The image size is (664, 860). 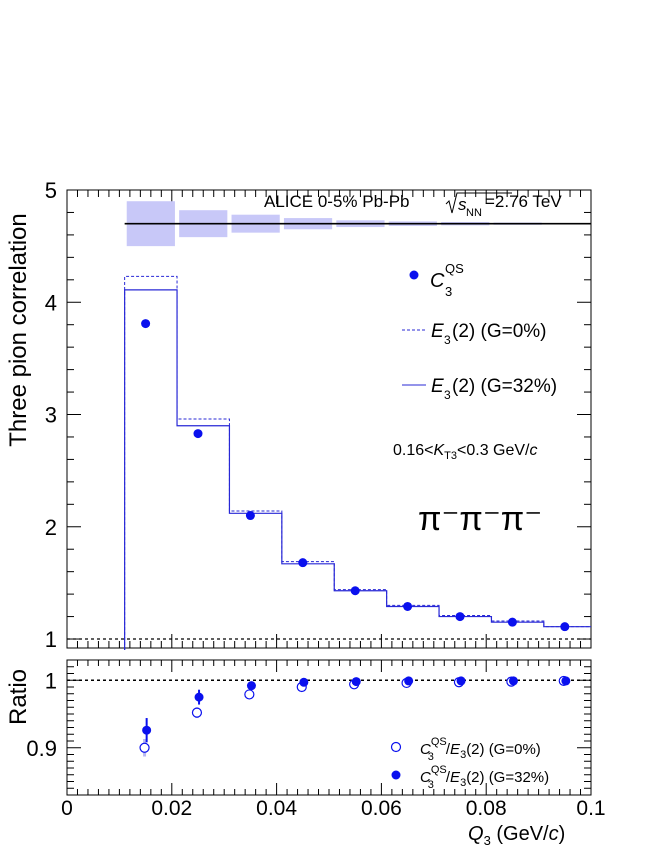 What do you see at coordinates (355, 716) in the screenshot?
I see `ratio-points` at bounding box center [355, 716].